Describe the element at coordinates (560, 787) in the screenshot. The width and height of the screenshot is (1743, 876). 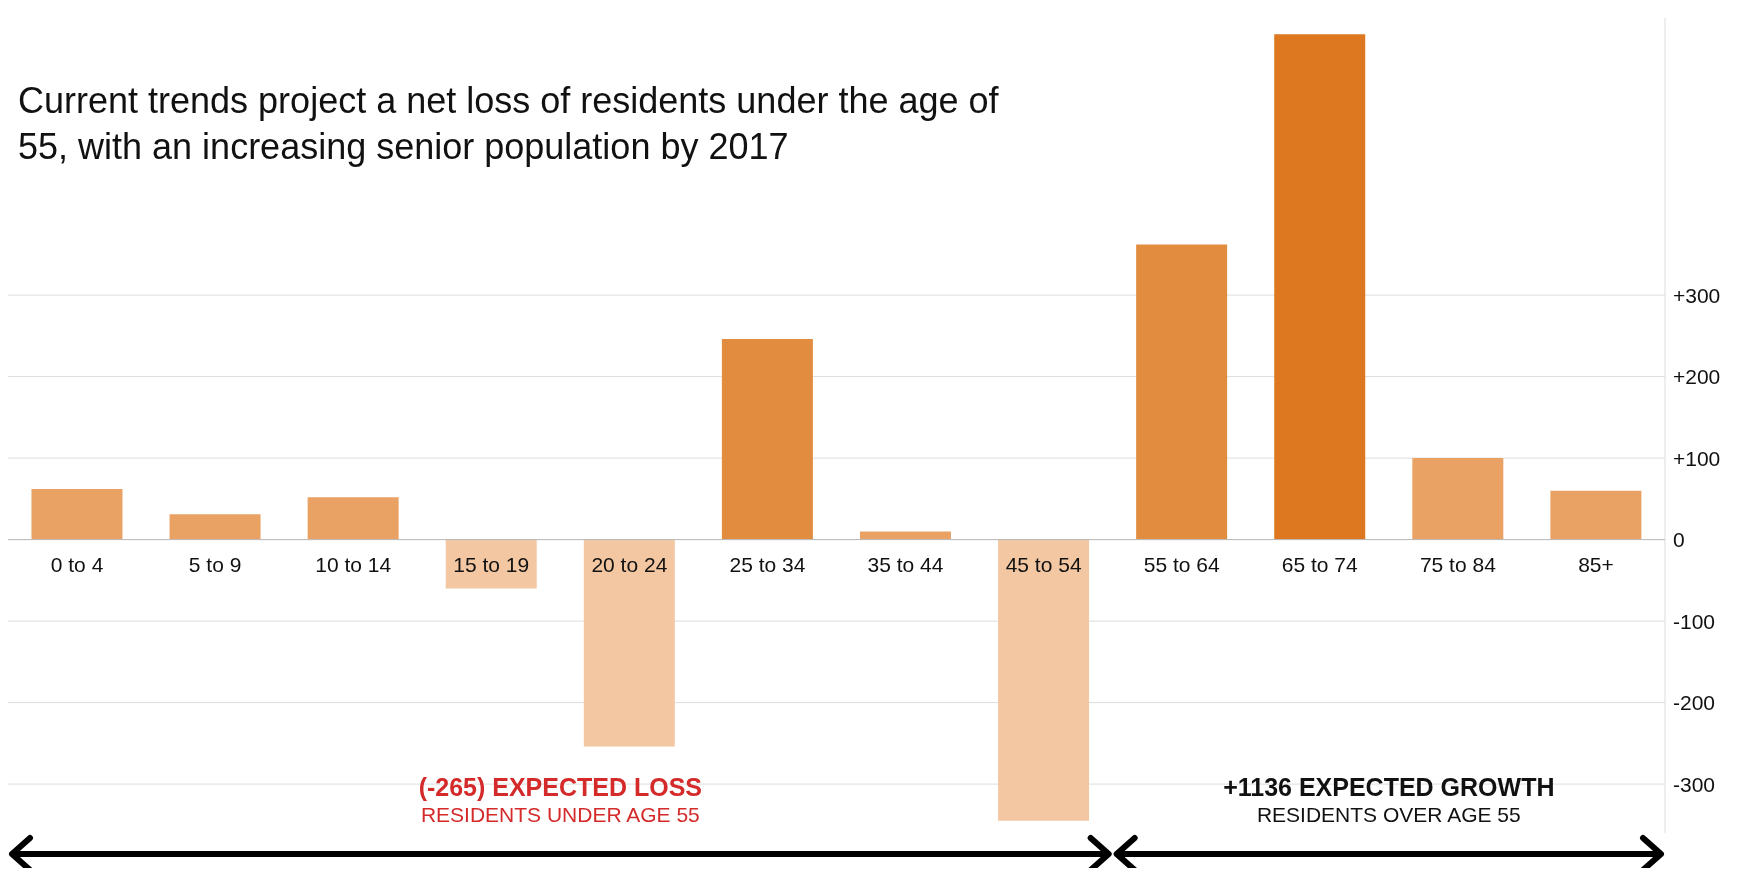
I see `annotation: (-265) EXPECTED LOSS` at that location.